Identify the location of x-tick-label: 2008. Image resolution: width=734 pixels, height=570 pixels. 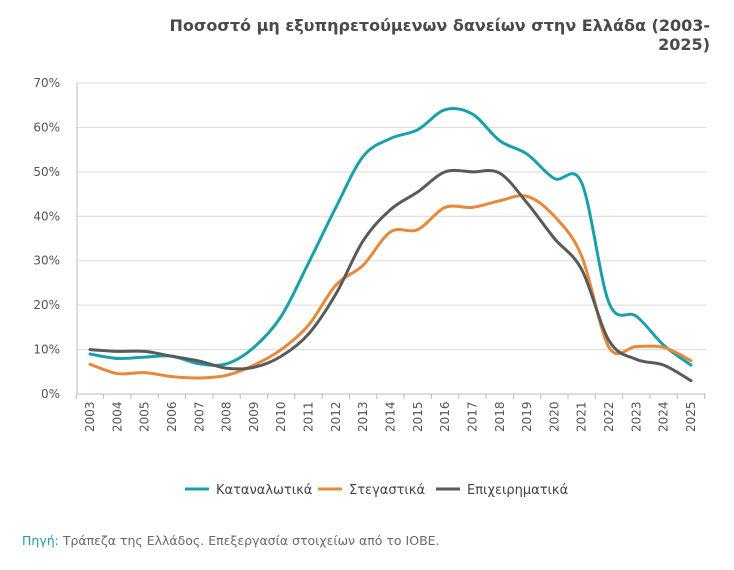
(227, 416).